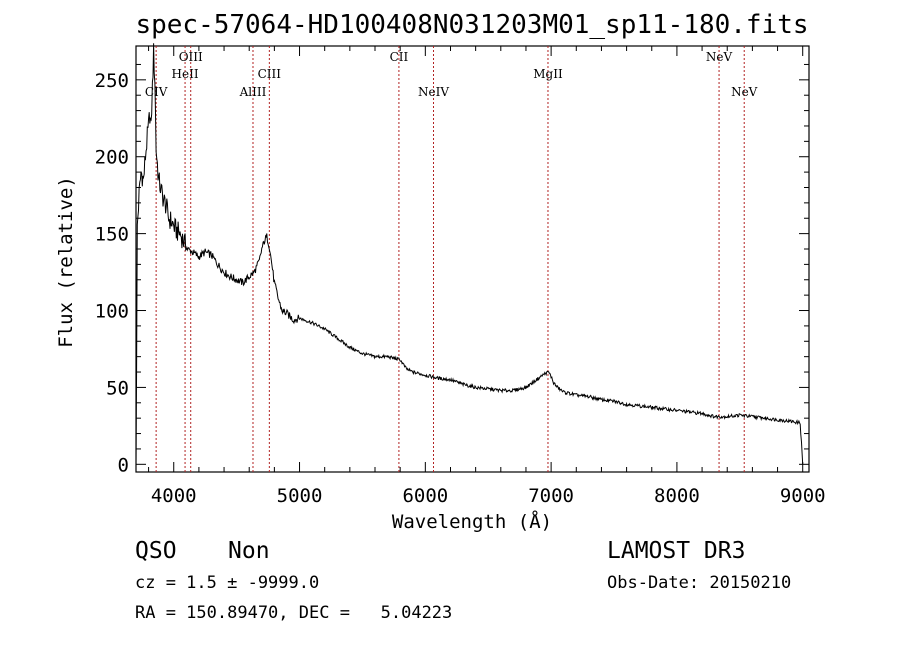 The image size is (900, 649). I want to click on emission-line-label: CII, so click(399, 57).